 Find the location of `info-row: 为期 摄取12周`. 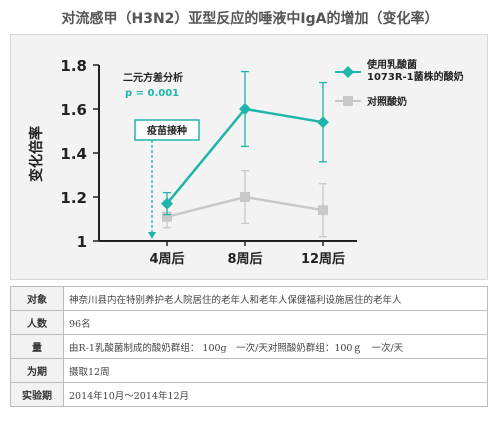

info-row: 为期 摄取12周 is located at coordinates (249, 370).